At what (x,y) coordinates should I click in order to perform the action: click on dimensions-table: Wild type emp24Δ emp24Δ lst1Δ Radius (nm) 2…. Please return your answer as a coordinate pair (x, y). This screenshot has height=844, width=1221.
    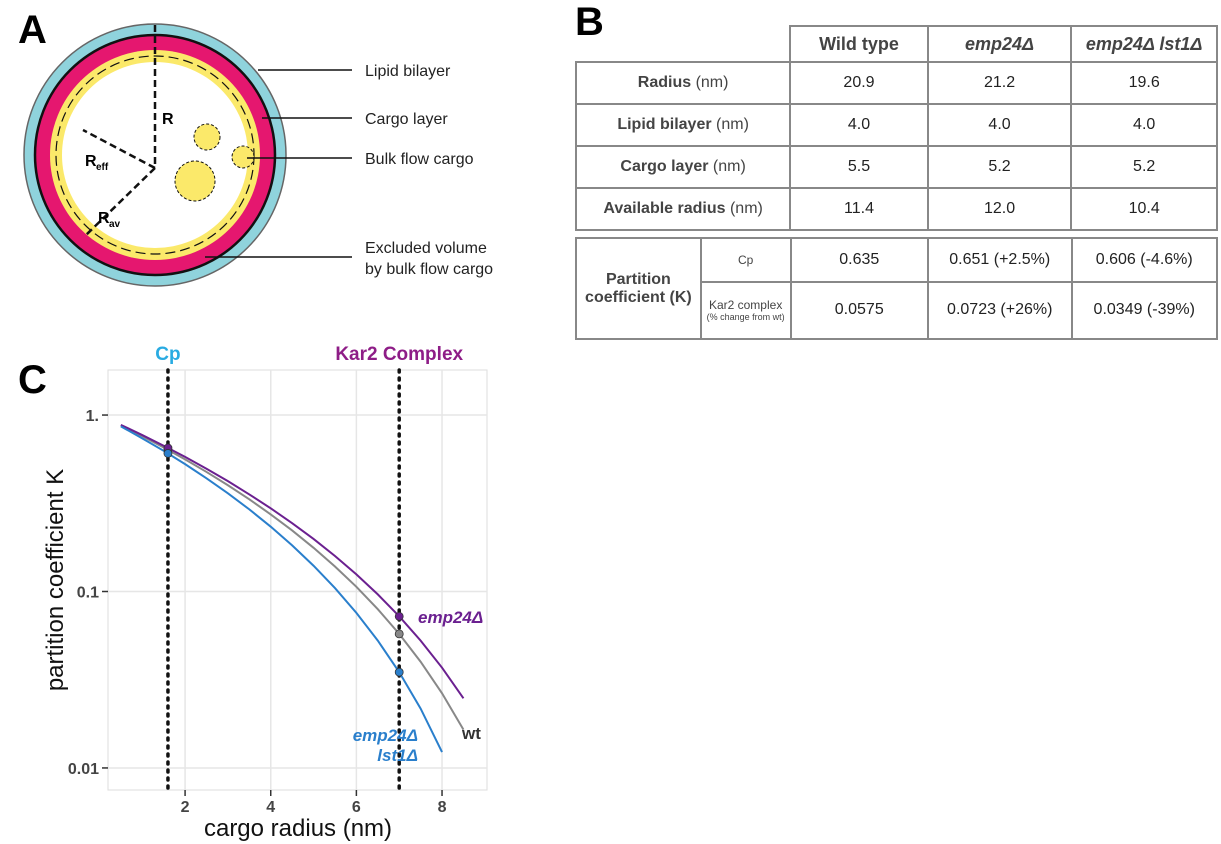
    Looking at the image, I should click on (896, 128).